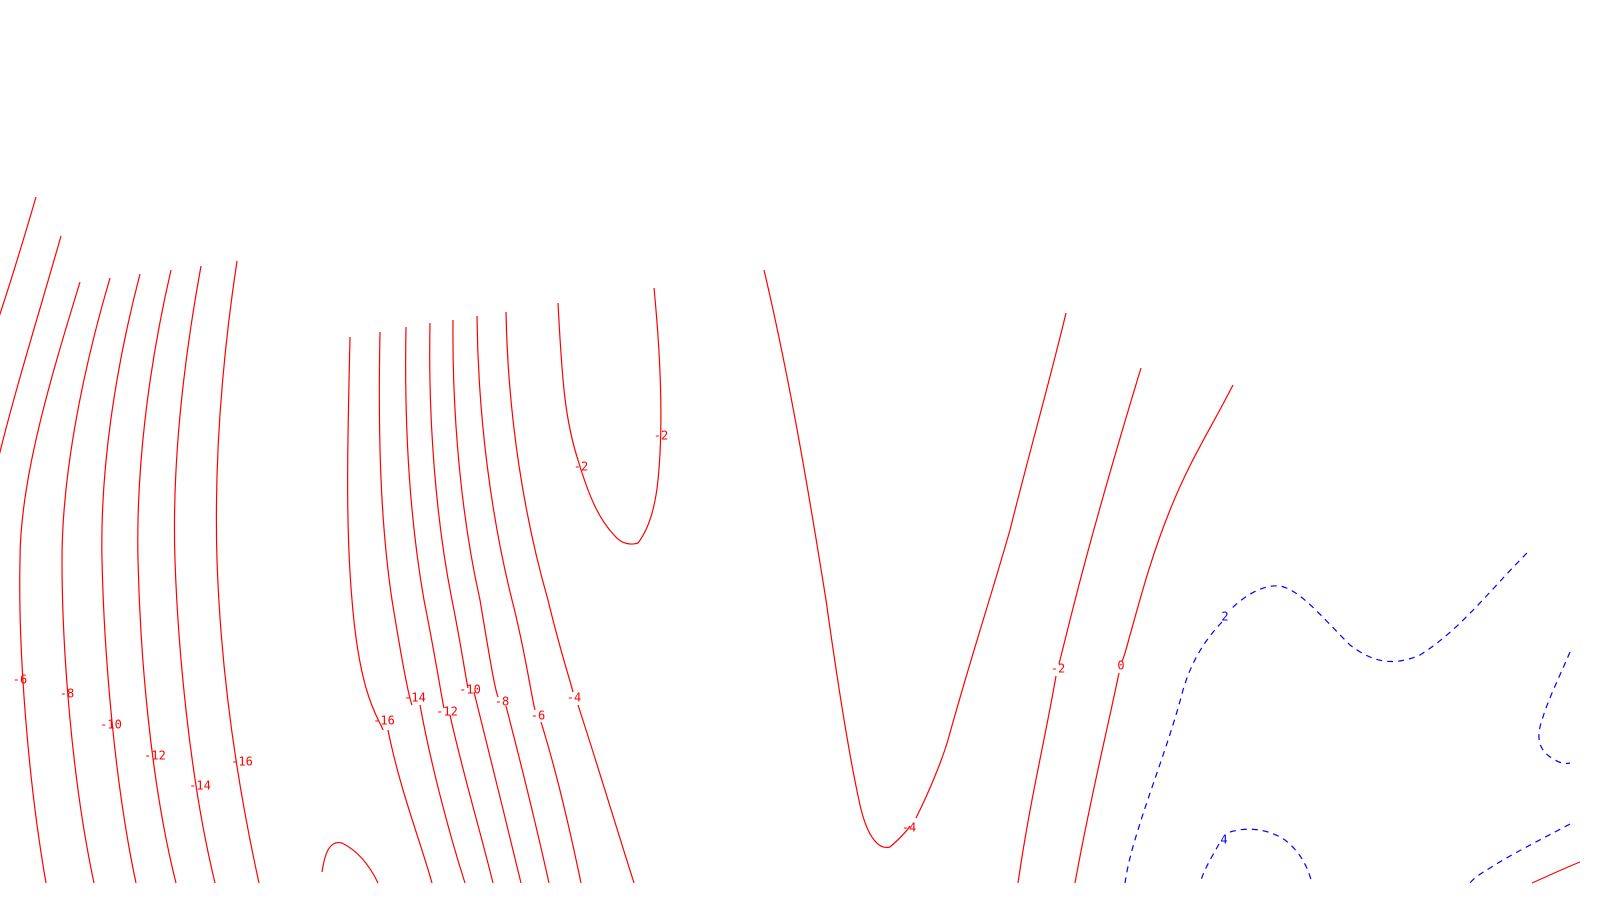 Image resolution: width=1600 pixels, height=900 pixels. What do you see at coordinates (1120, 666) in the screenshot?
I see `contour-label: 0` at bounding box center [1120, 666].